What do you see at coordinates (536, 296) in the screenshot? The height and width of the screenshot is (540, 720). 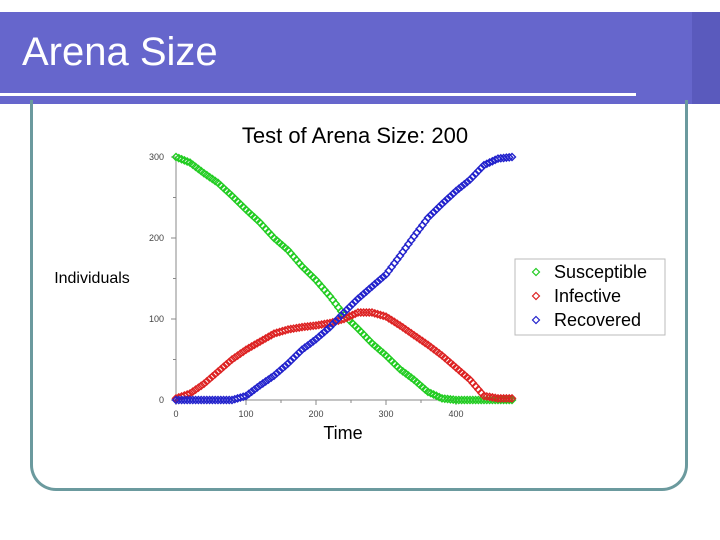 I see `legend-marker-infective` at bounding box center [536, 296].